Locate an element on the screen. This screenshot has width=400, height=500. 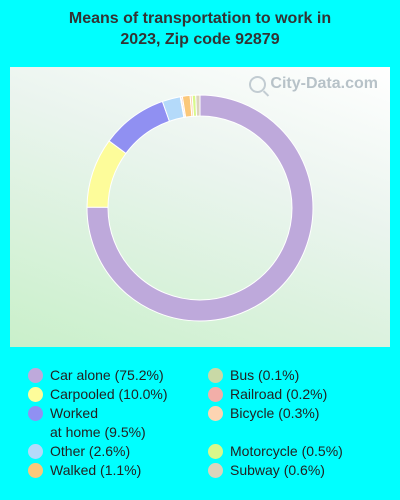
legend-item-worked-at-home: Worked at home (9.5%) is located at coordinates (87, 423).